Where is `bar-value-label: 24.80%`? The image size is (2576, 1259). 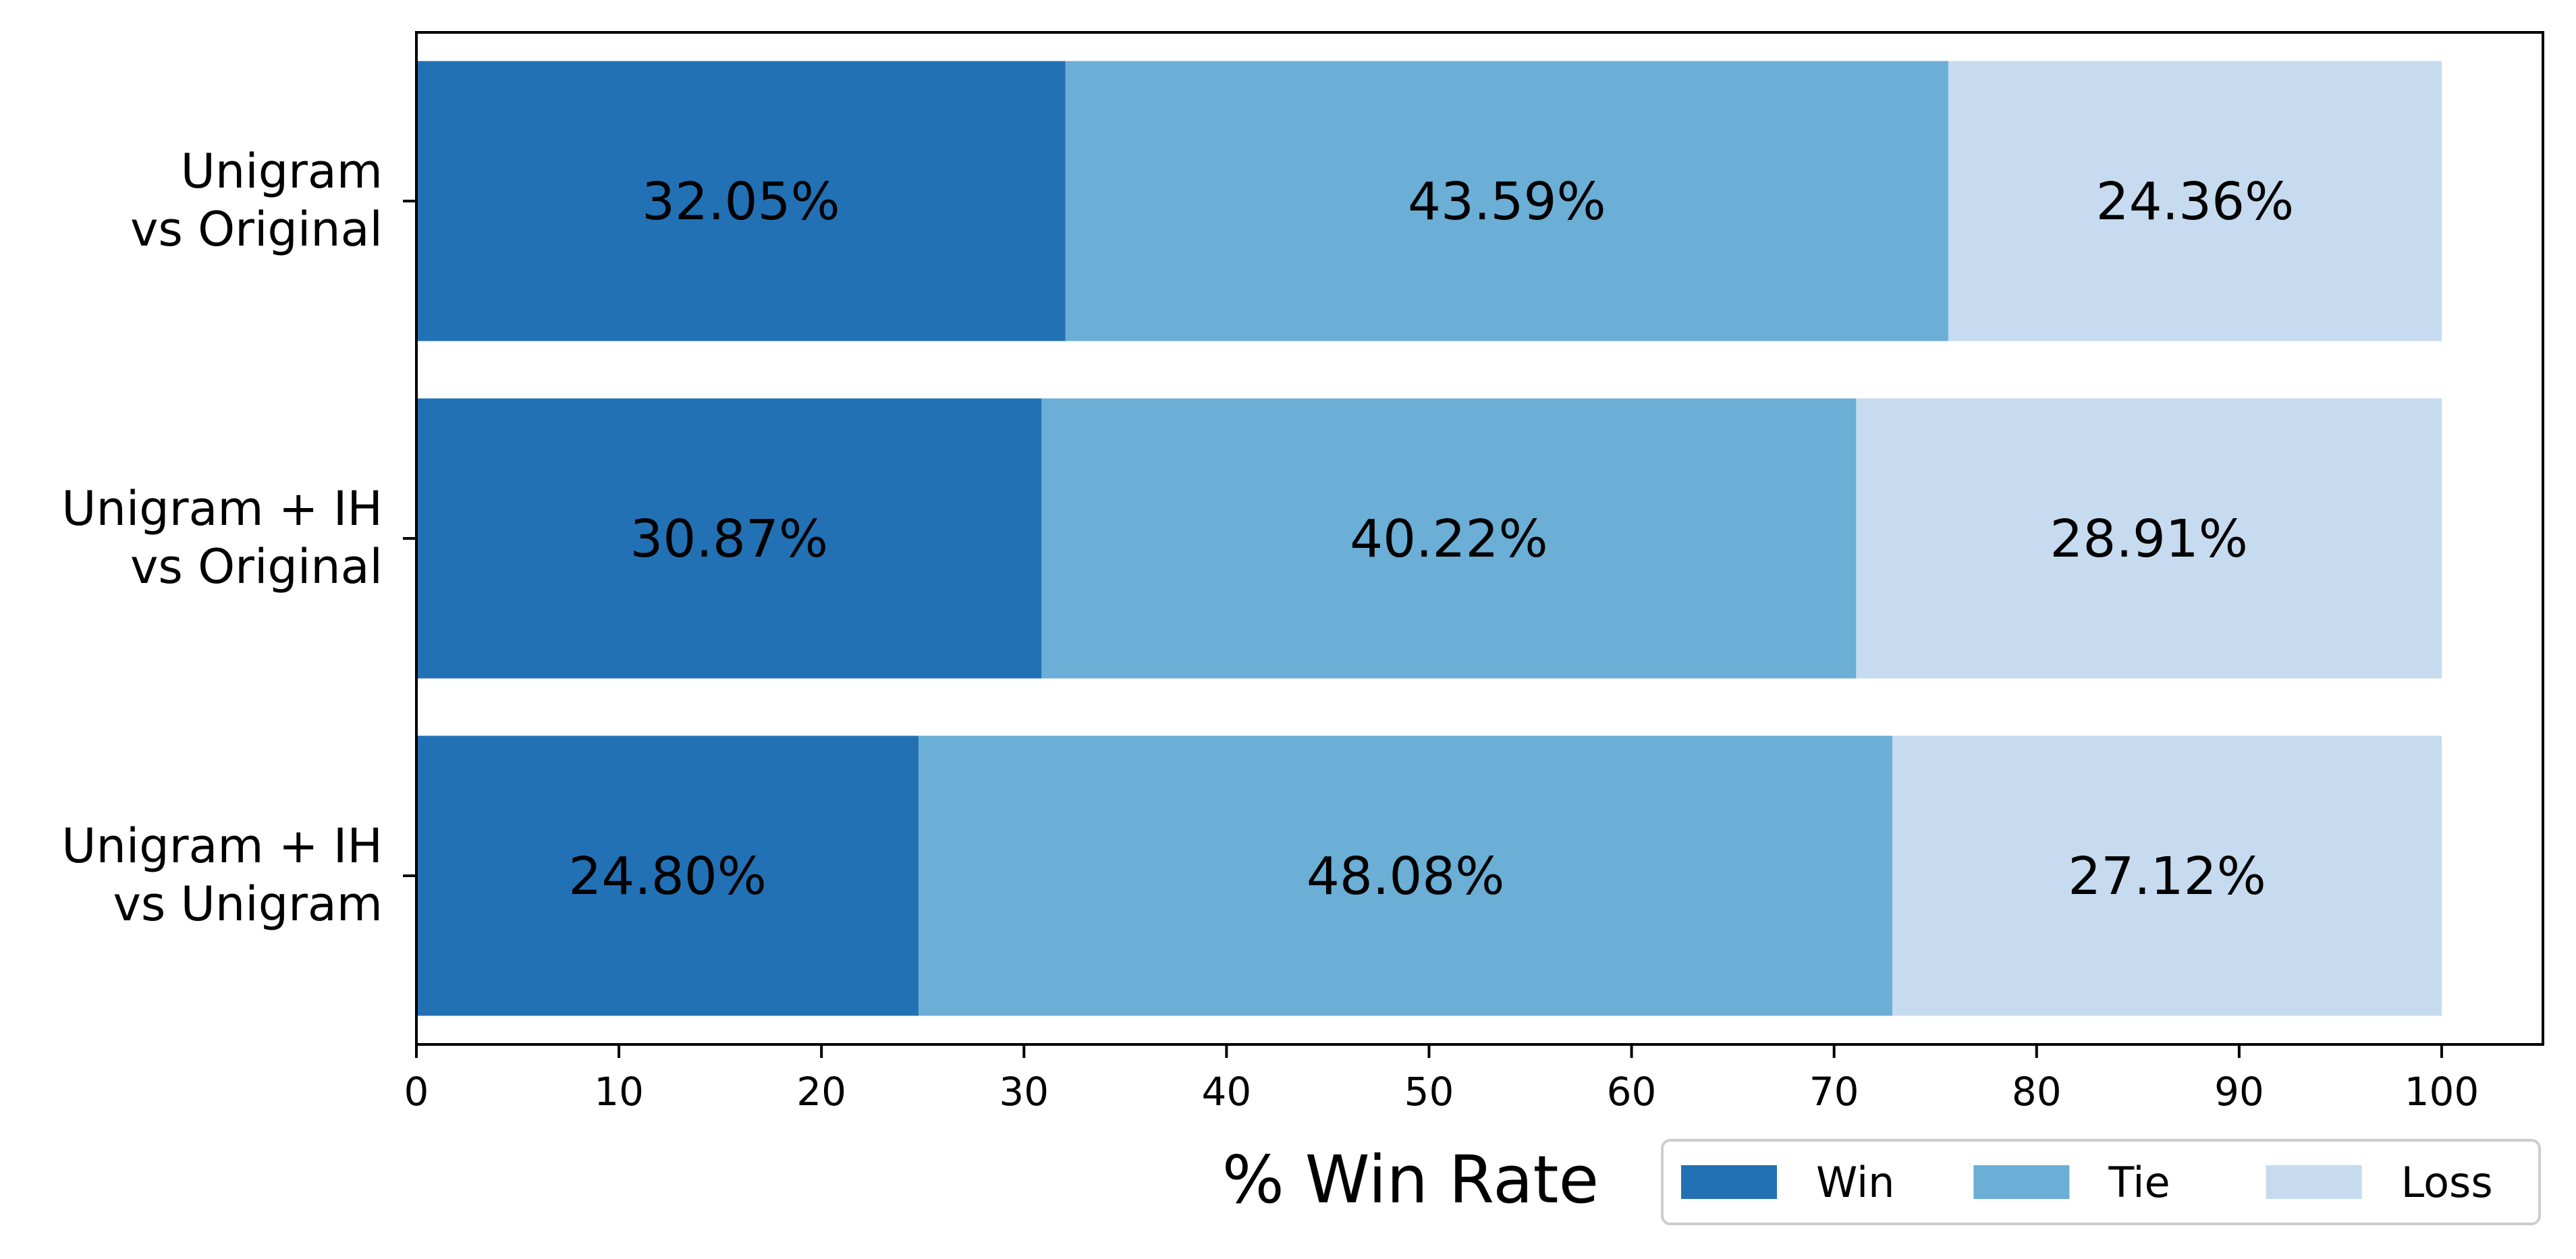 bar-value-label: 24.80% is located at coordinates (667, 877).